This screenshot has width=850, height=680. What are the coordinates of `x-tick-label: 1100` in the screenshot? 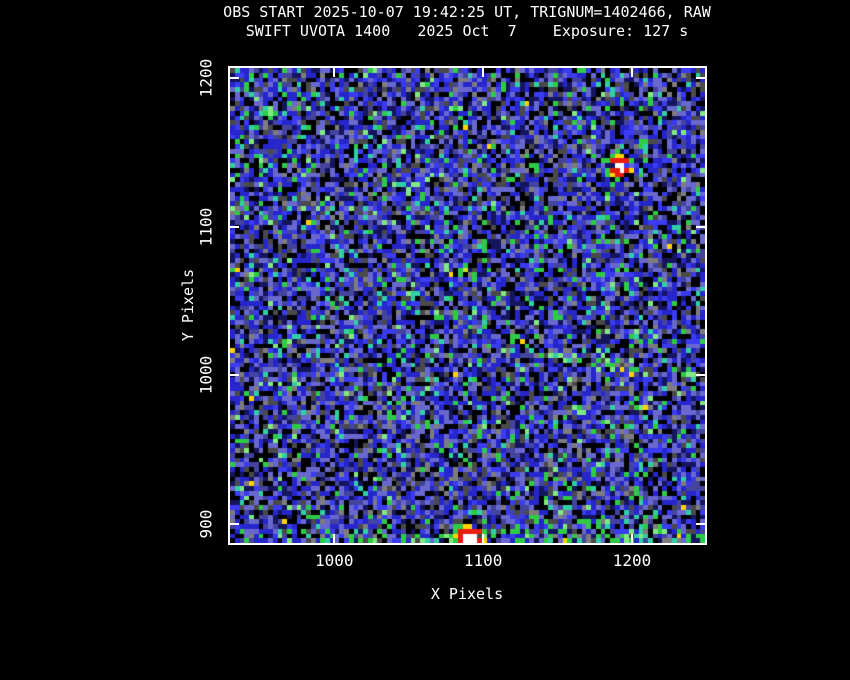 It's located at (483, 560).